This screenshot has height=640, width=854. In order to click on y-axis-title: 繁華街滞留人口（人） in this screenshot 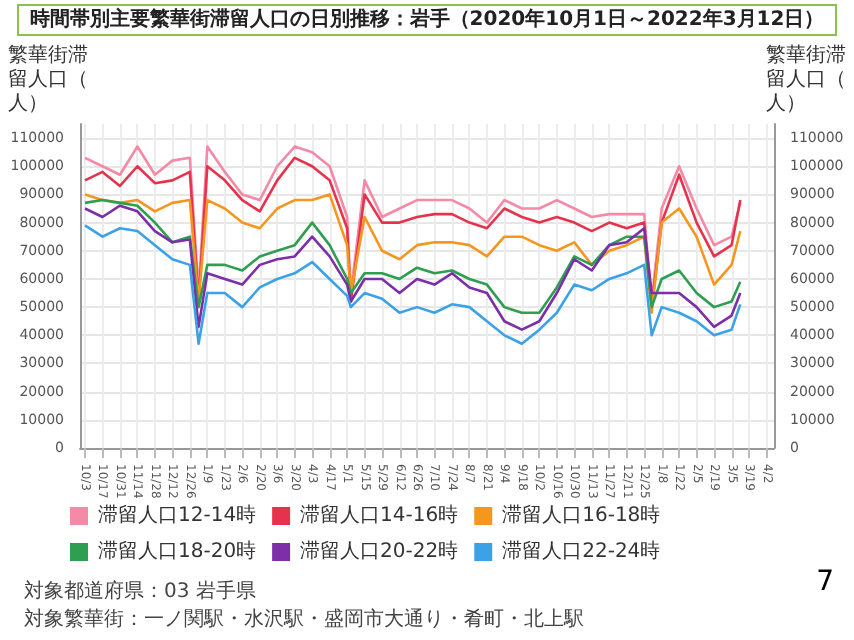, I will do `click(48, 79)`.